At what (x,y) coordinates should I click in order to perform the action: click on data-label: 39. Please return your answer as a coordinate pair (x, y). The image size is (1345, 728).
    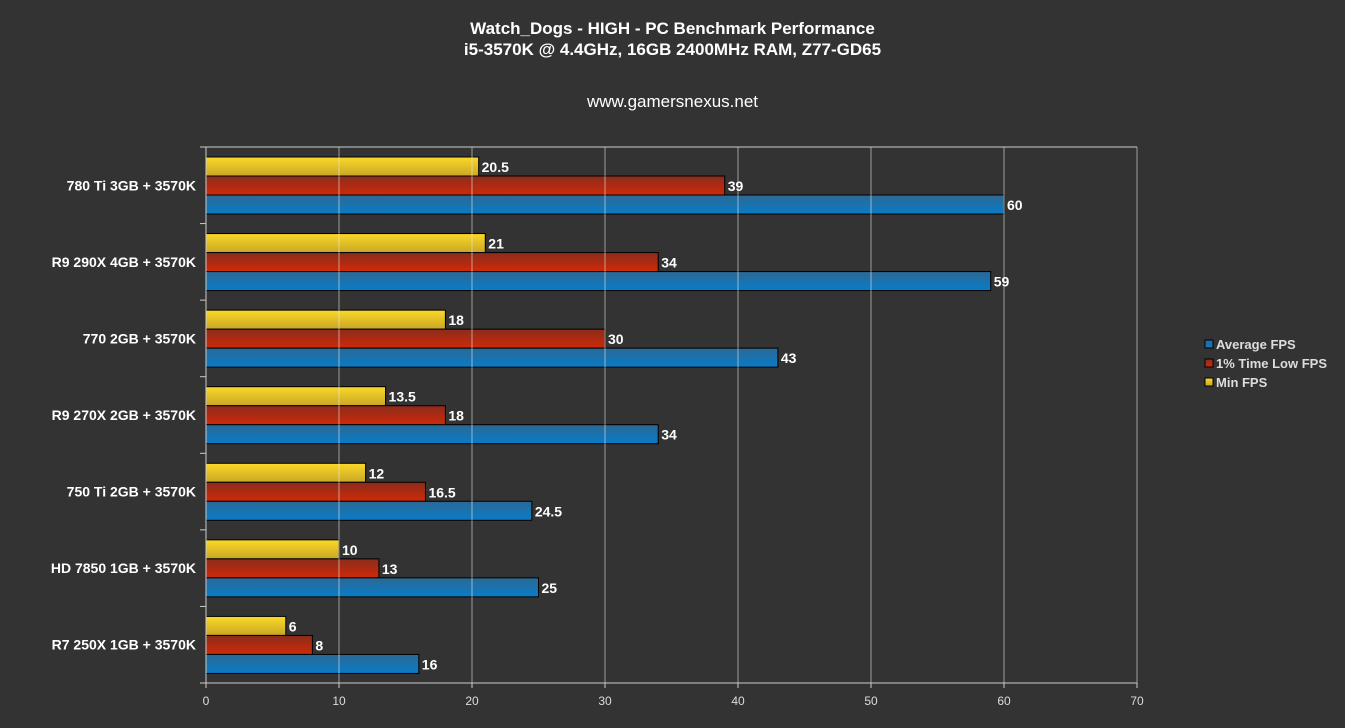
    Looking at the image, I should click on (736, 186).